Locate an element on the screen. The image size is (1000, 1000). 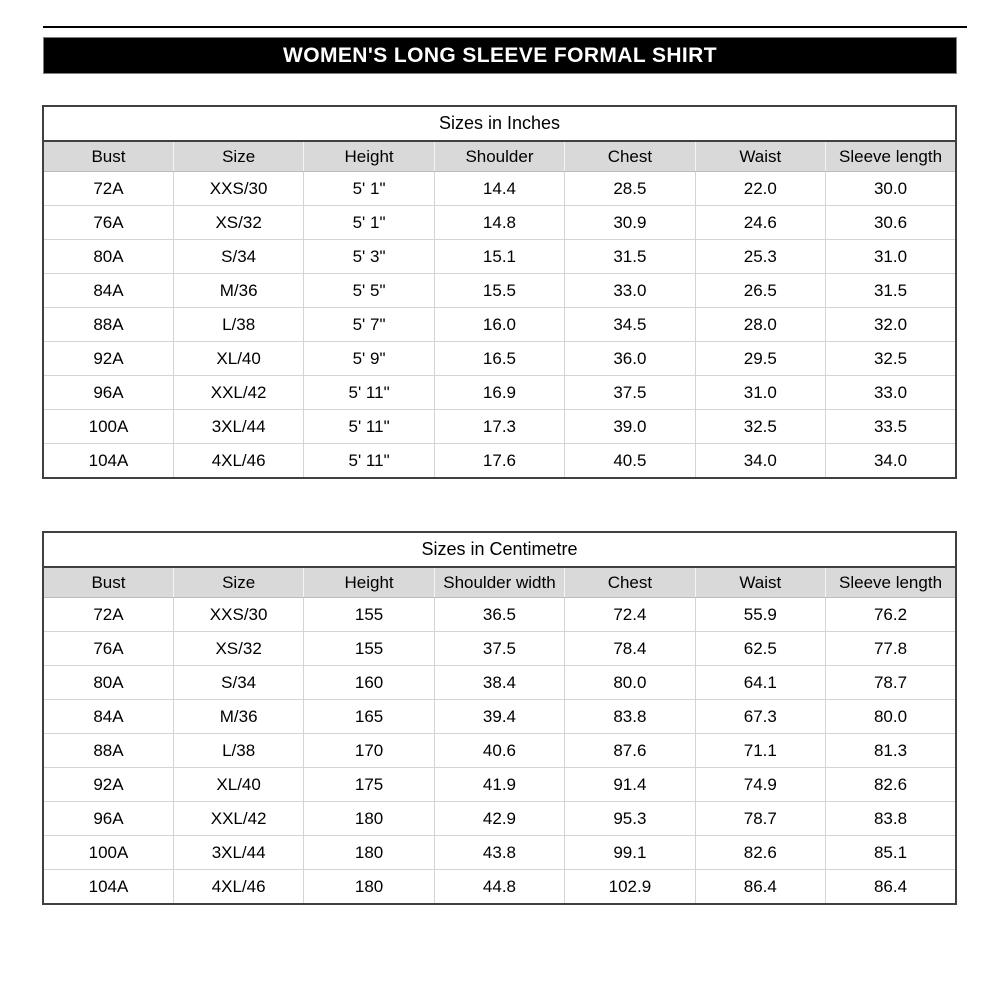
table-row: 72A XXS/30 155 36.5 72.4 55.9 76.2 is located at coordinates (499, 614).